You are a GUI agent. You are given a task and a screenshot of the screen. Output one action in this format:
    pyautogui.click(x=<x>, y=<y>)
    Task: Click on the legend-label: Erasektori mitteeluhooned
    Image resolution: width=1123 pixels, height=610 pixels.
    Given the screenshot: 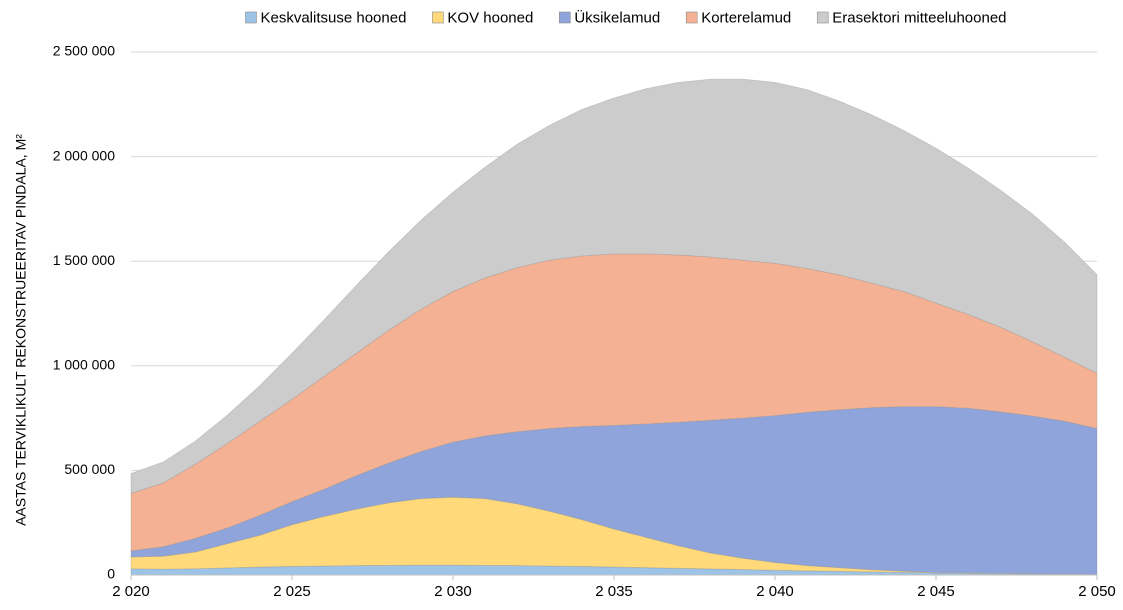 What is the action you would take?
    pyautogui.click(x=919, y=17)
    